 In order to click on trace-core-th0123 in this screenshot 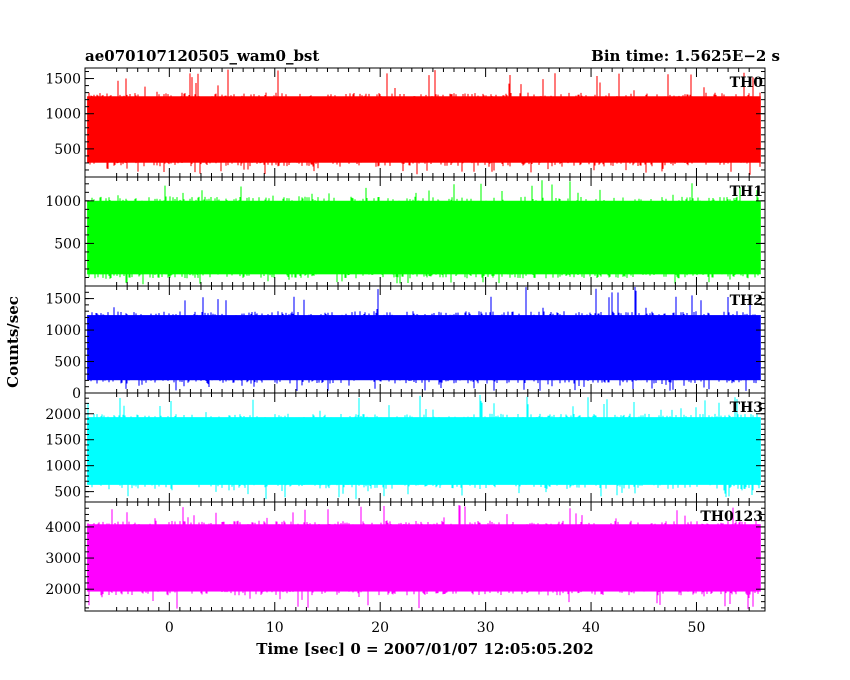, I will do `click(424, 558)`.